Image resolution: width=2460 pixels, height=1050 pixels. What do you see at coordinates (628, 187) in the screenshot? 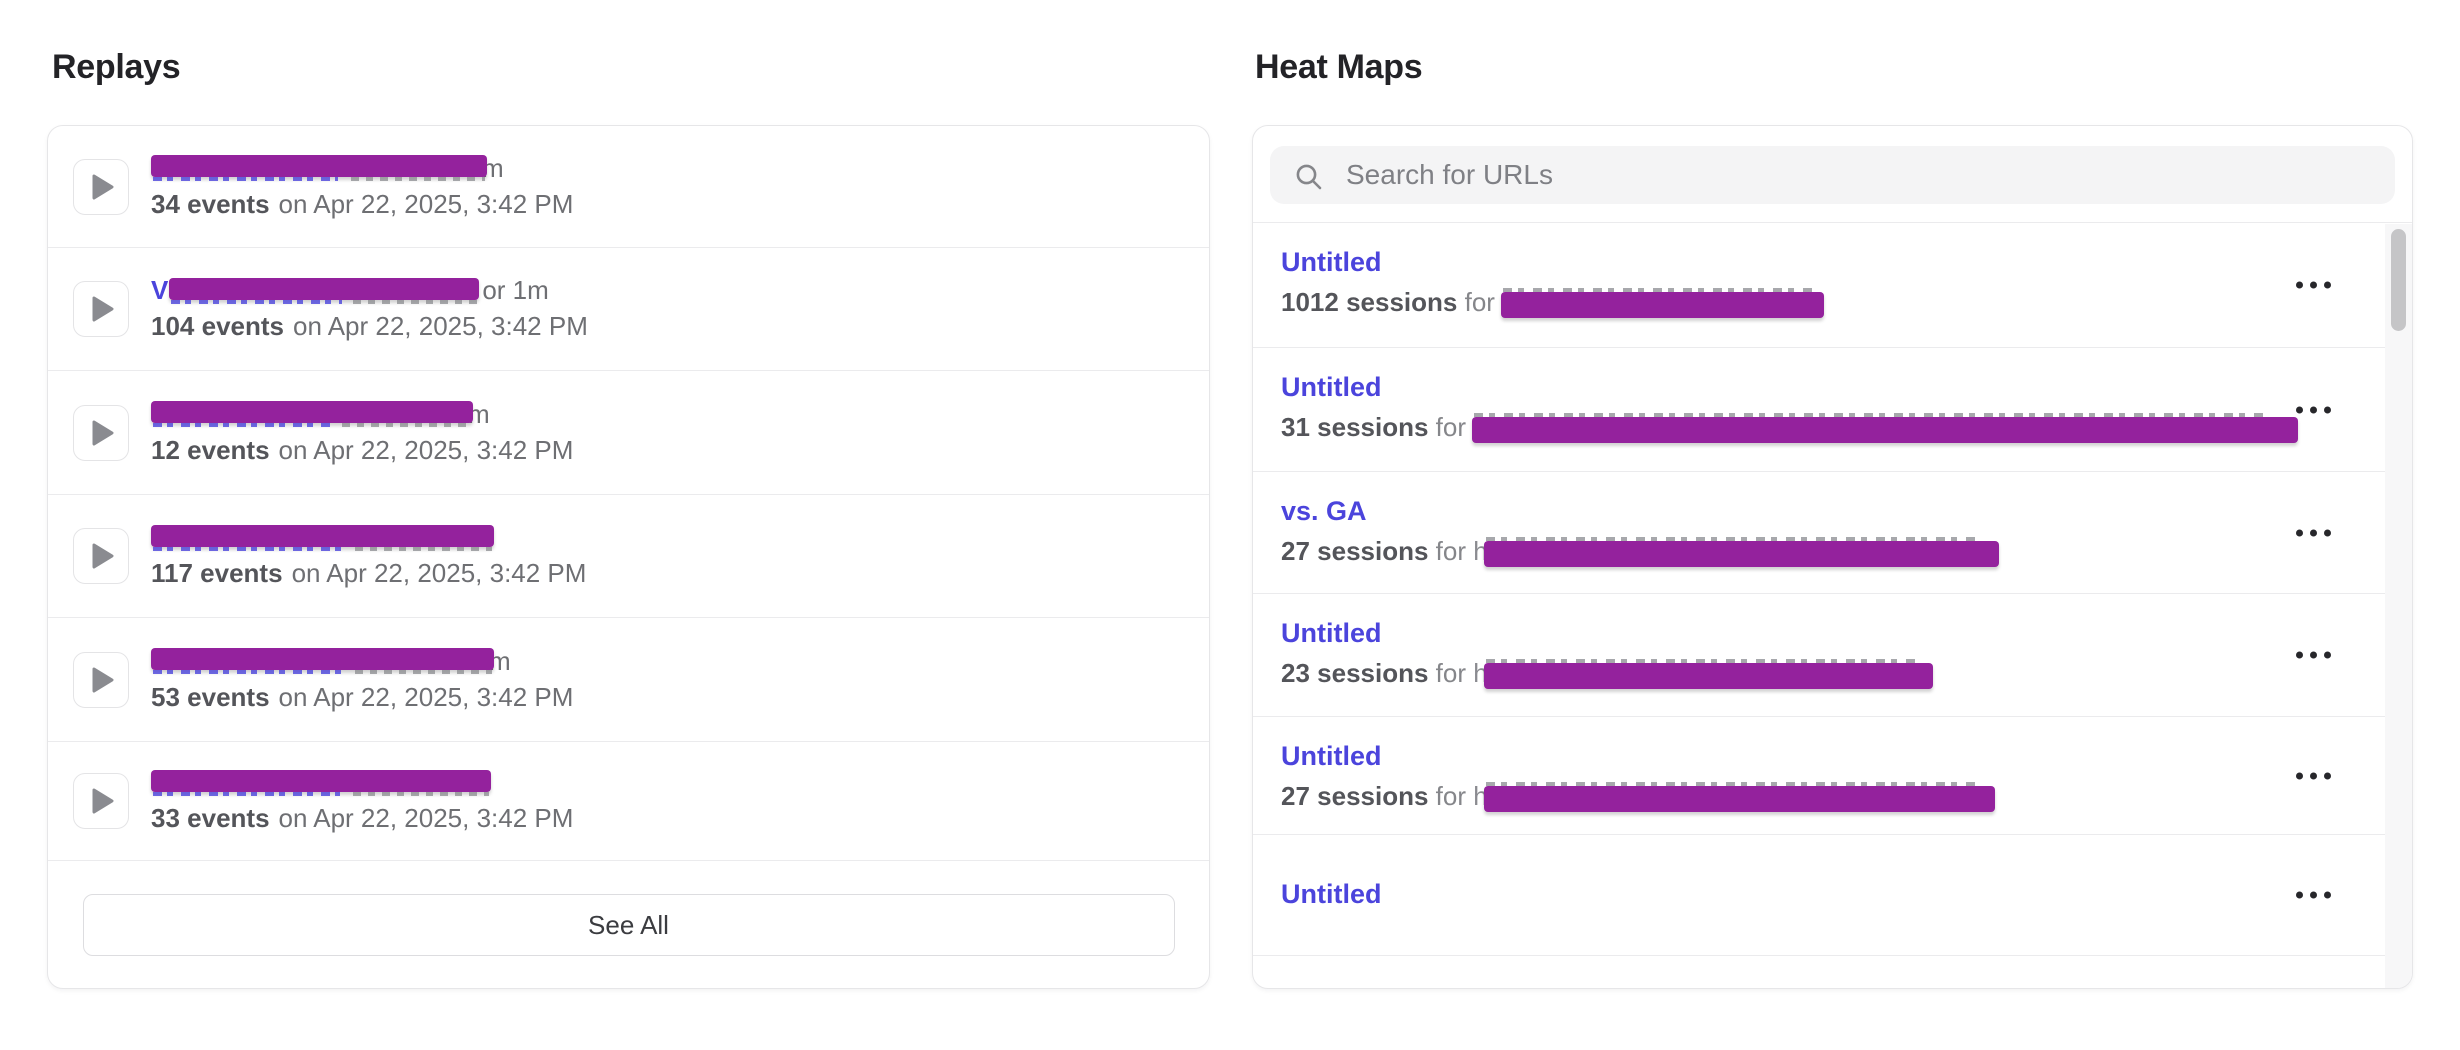
I see `replay-list-item: m 34 events on Apr 22, 2025, 3:42 PM` at bounding box center [628, 187].